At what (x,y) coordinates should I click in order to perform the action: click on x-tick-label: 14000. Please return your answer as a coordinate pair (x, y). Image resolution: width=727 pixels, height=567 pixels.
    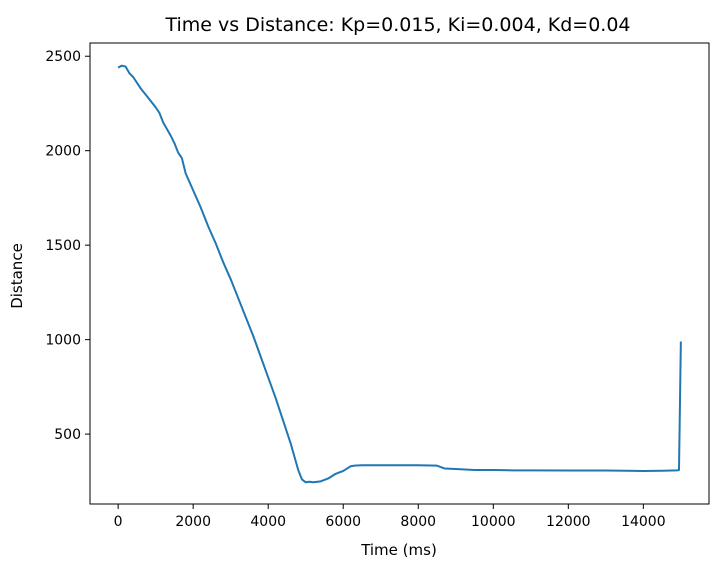
    Looking at the image, I should click on (643, 522).